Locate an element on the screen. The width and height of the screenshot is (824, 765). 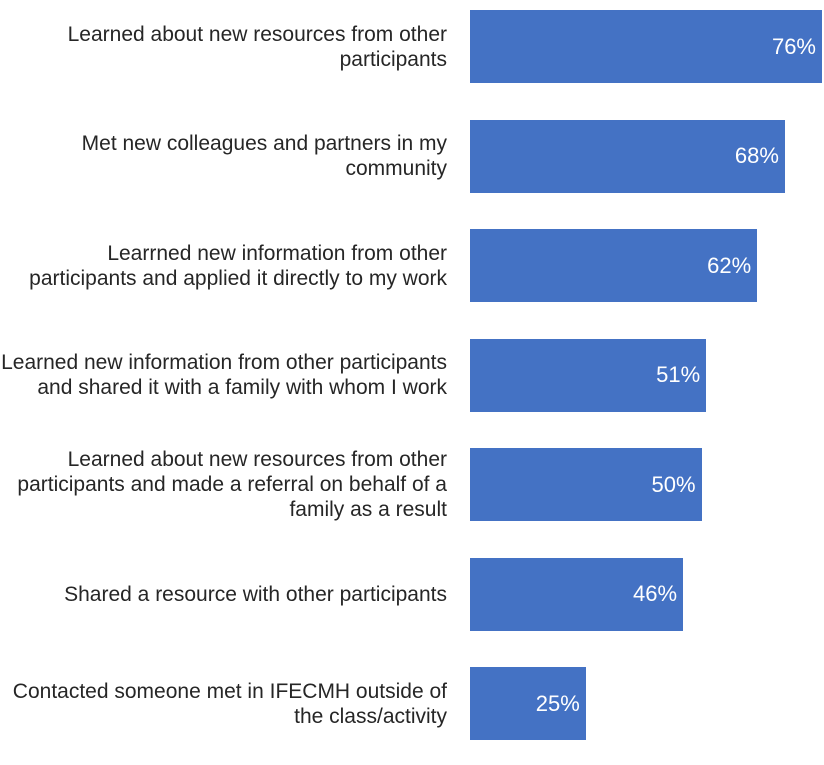
value-label: 68% is located at coordinates (756, 155).